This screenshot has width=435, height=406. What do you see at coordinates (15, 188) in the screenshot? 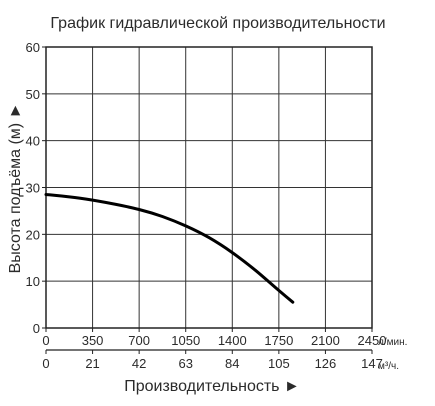
I see `y-axis-label: Высота подъёма (м) ►` at bounding box center [15, 188].